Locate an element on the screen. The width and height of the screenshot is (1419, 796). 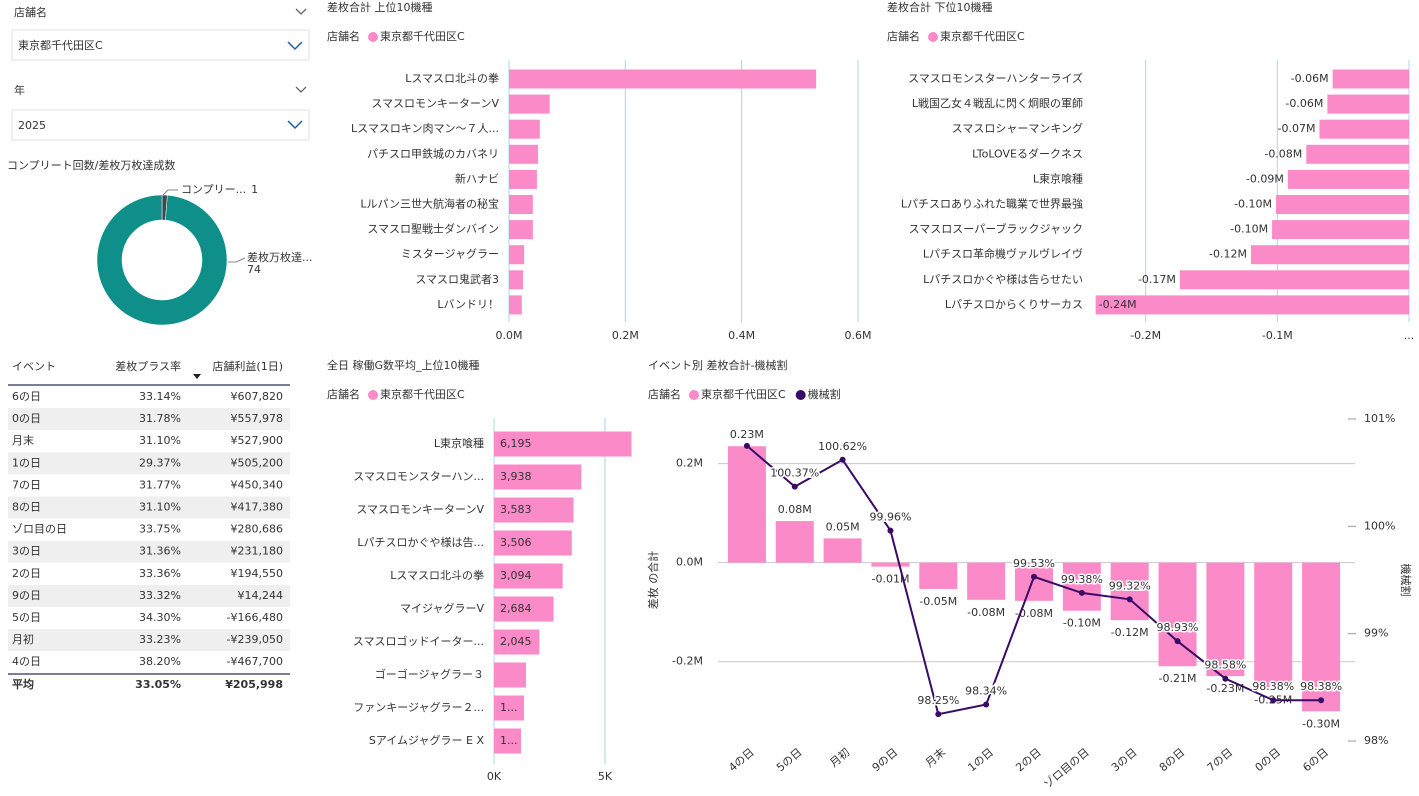
category-label: ゴーゴージャグラー３ is located at coordinates (429, 674).